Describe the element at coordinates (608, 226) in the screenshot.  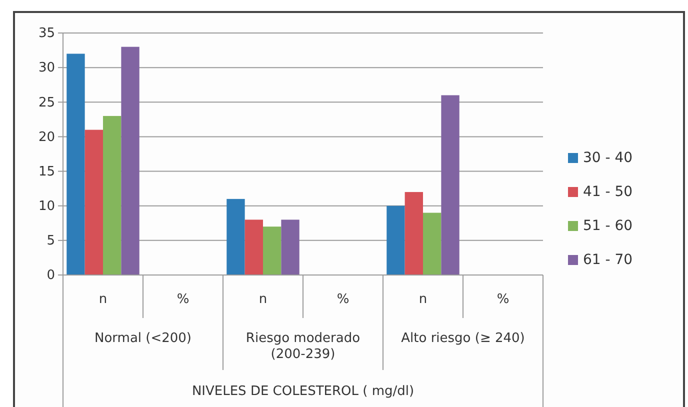
I see `legend-label: 51 - 60` at that location.